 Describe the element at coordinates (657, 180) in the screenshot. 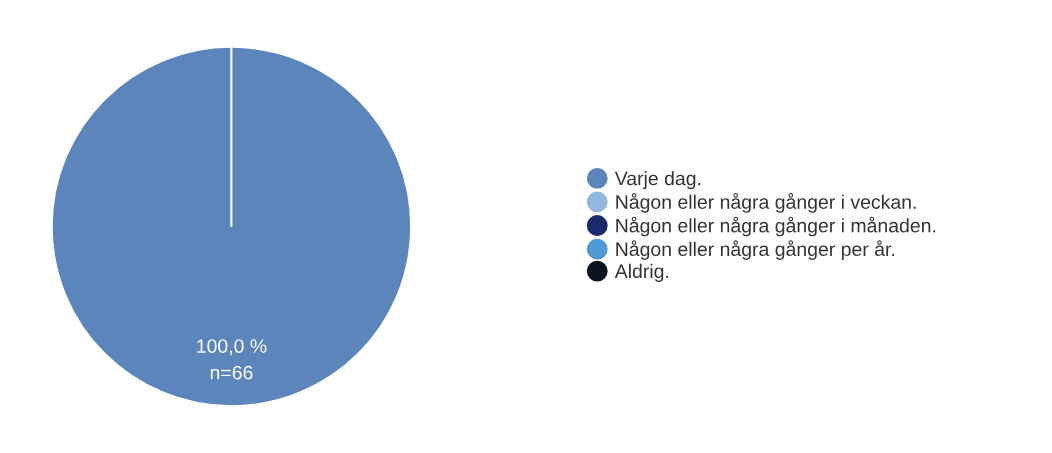

I see `legend-label: Varje dag.` at that location.